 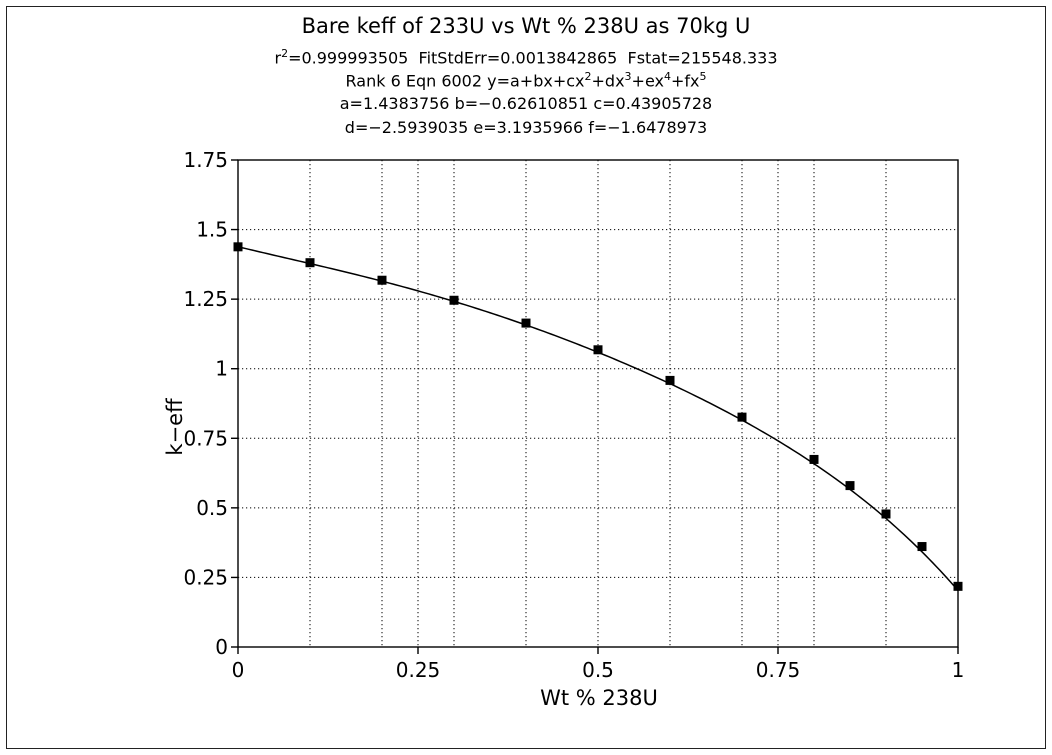 I want to click on y-tick-label: 1.75, so click(x=205, y=160).